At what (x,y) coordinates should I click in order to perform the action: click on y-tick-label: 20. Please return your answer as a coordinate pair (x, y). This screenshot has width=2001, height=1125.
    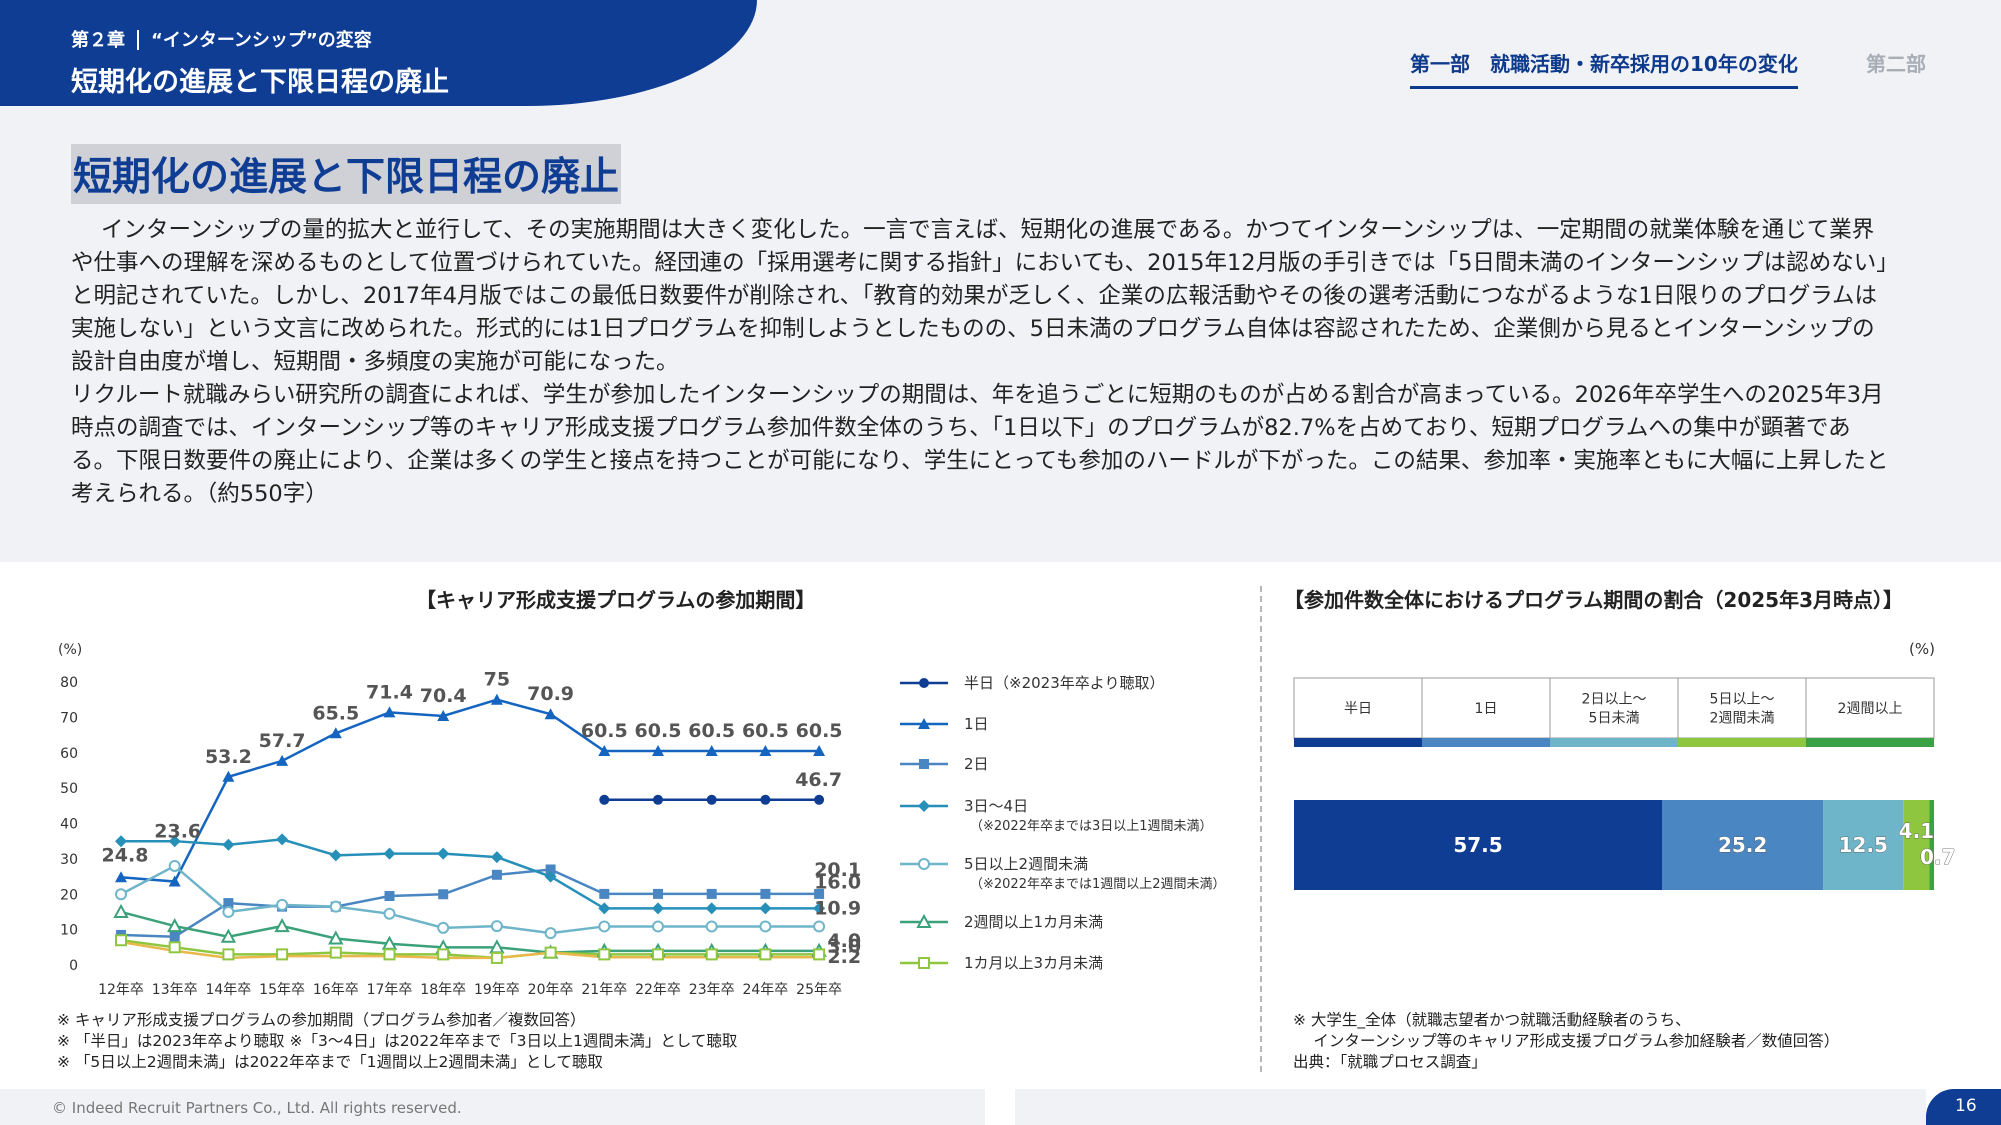
    Looking at the image, I should click on (69, 895).